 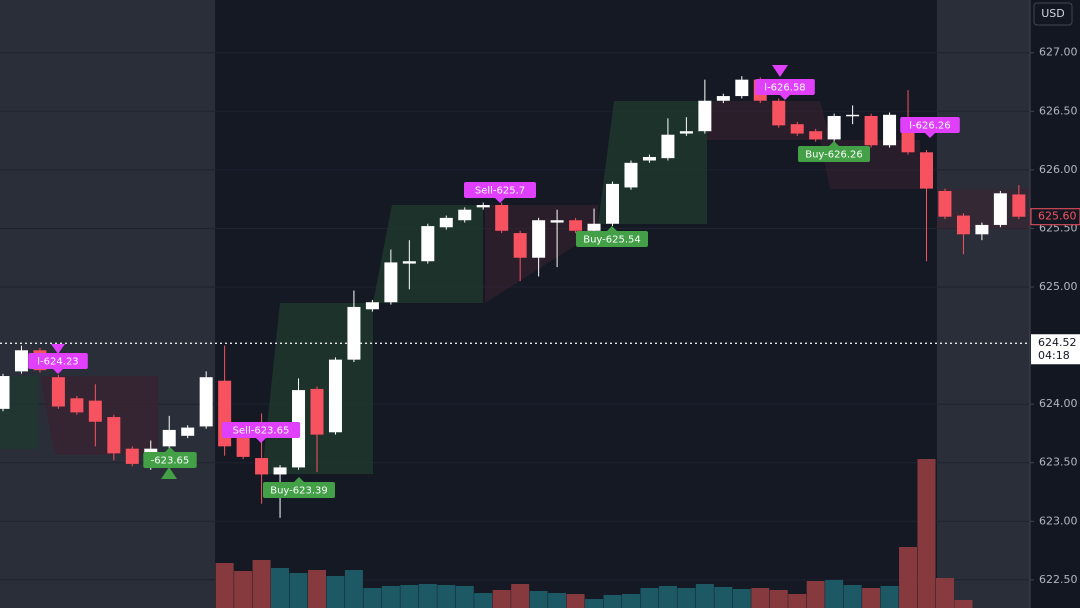 What do you see at coordinates (1058, 579) in the screenshot?
I see `y-tick-label: 622.50` at bounding box center [1058, 579].